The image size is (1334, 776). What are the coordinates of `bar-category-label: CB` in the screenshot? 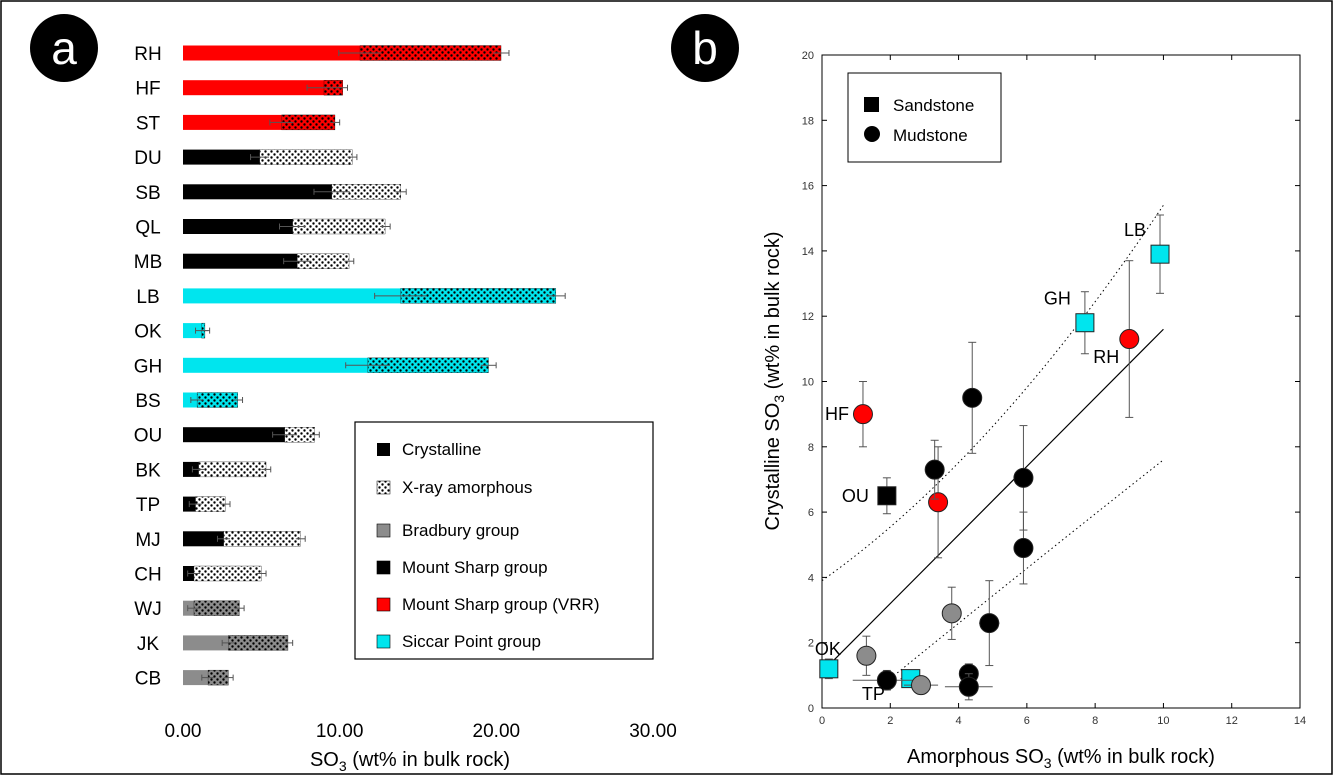 It's located at (148, 679).